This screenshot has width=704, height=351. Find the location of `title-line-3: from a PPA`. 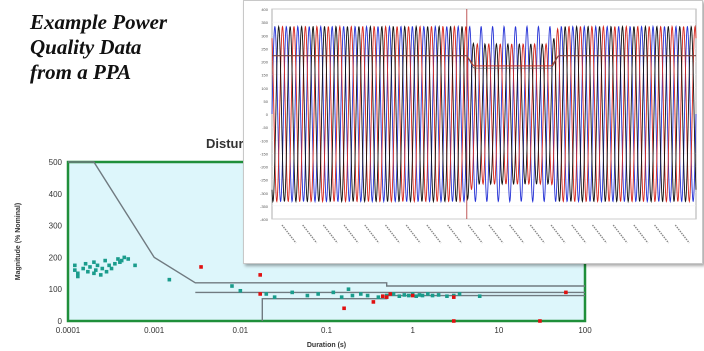

title-line-3: from a PPA is located at coordinates (81, 72).